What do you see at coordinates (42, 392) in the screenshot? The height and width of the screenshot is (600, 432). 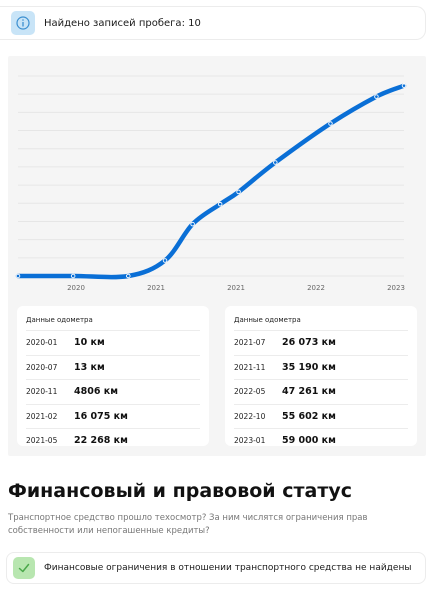 I see `odometer-date: 2020-11` at bounding box center [42, 392].